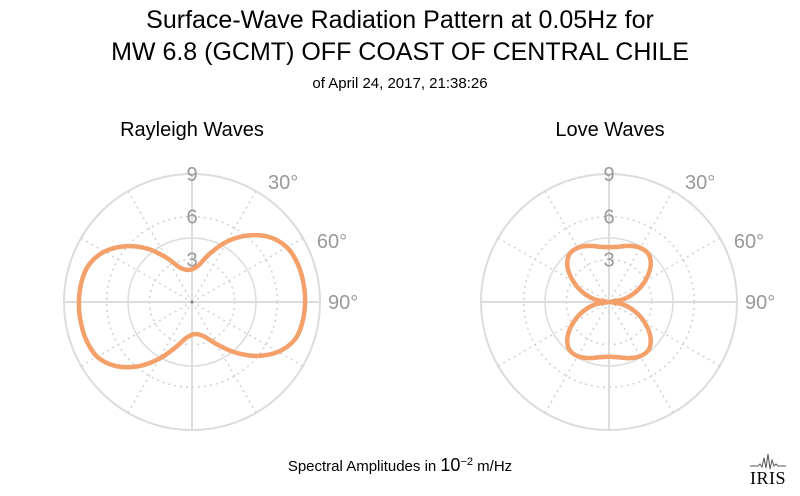 The width and height of the screenshot is (800, 496). I want to click on love-radial-tick-6: 6, so click(608, 218).